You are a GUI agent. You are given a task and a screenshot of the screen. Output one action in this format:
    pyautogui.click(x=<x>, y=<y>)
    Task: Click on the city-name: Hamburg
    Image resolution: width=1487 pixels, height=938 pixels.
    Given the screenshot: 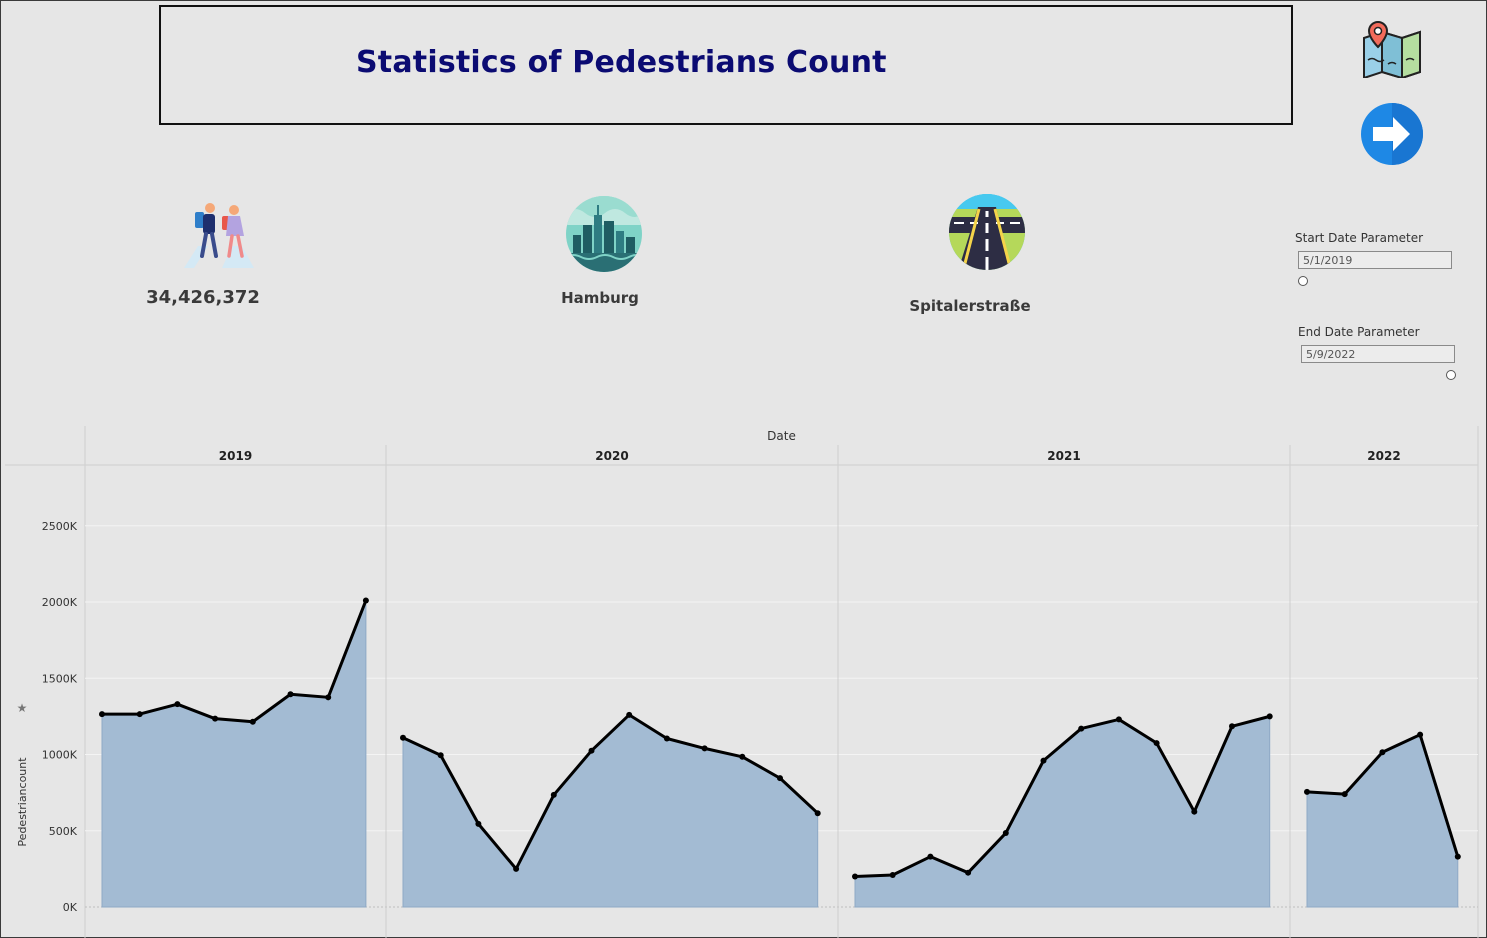 What is the action you would take?
    pyautogui.click(x=600, y=298)
    